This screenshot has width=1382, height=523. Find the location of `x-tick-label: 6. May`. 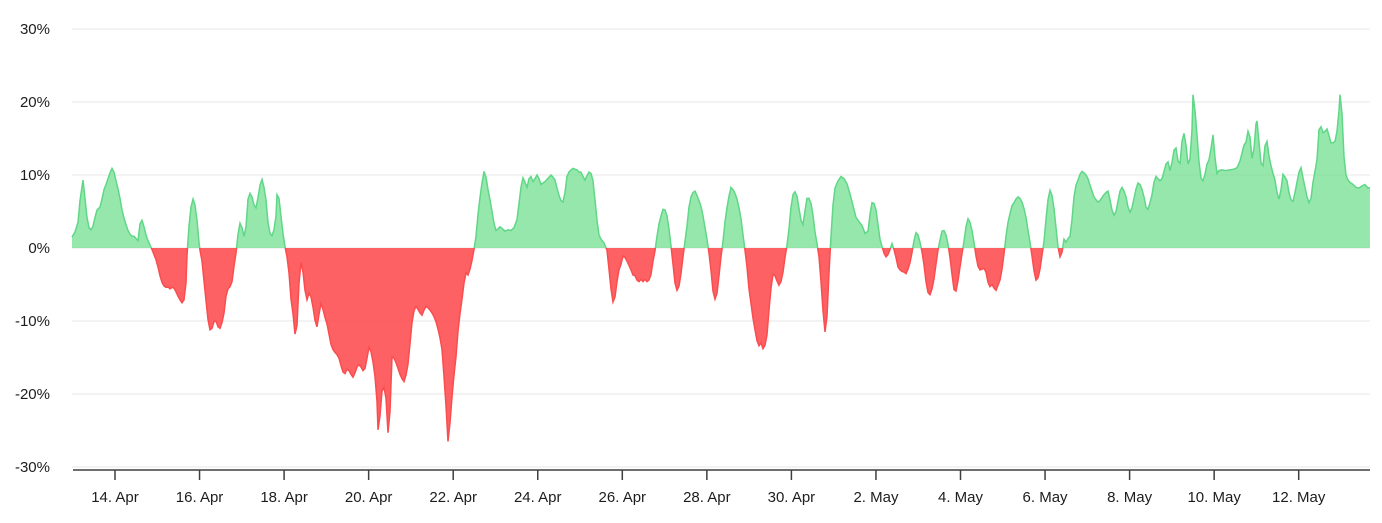

x-tick-label: 6. May is located at coordinates (1046, 497).